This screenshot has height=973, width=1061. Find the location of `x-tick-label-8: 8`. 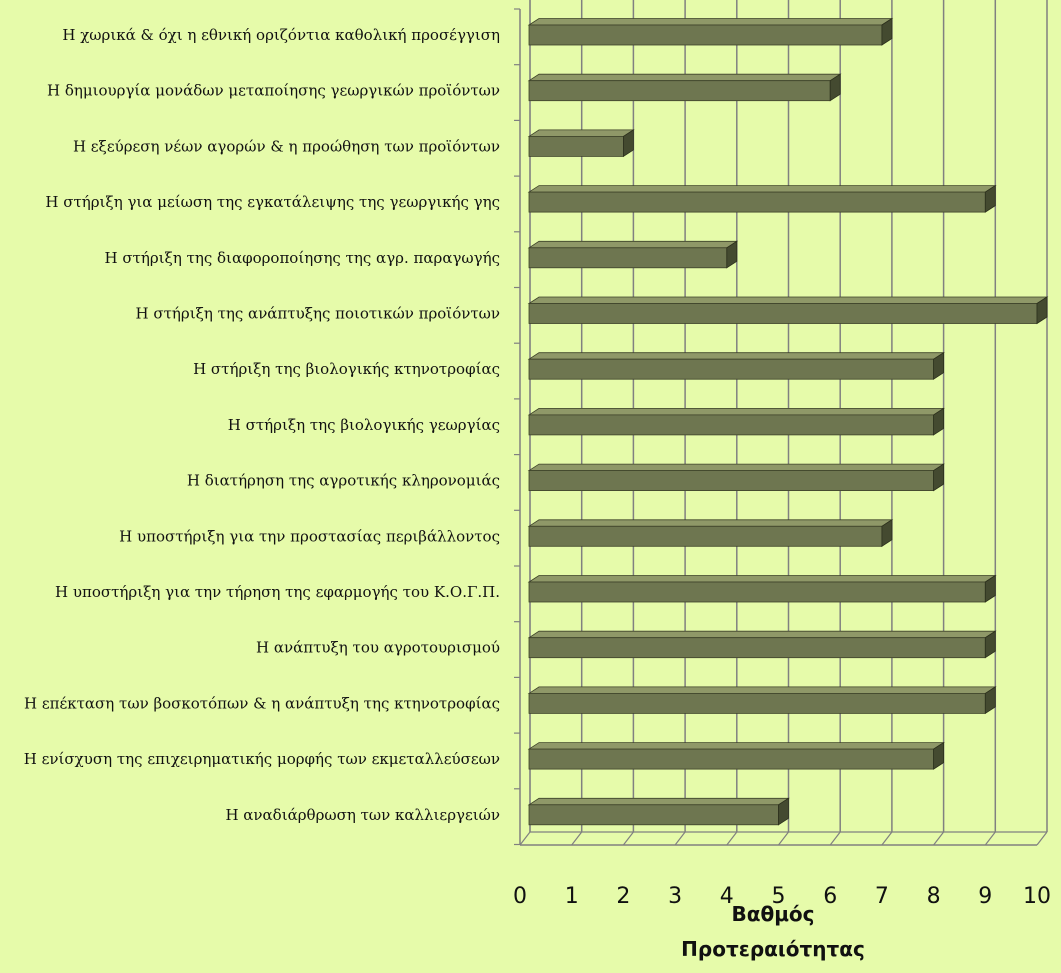

x-tick-label-8: 8 is located at coordinates (934, 896).